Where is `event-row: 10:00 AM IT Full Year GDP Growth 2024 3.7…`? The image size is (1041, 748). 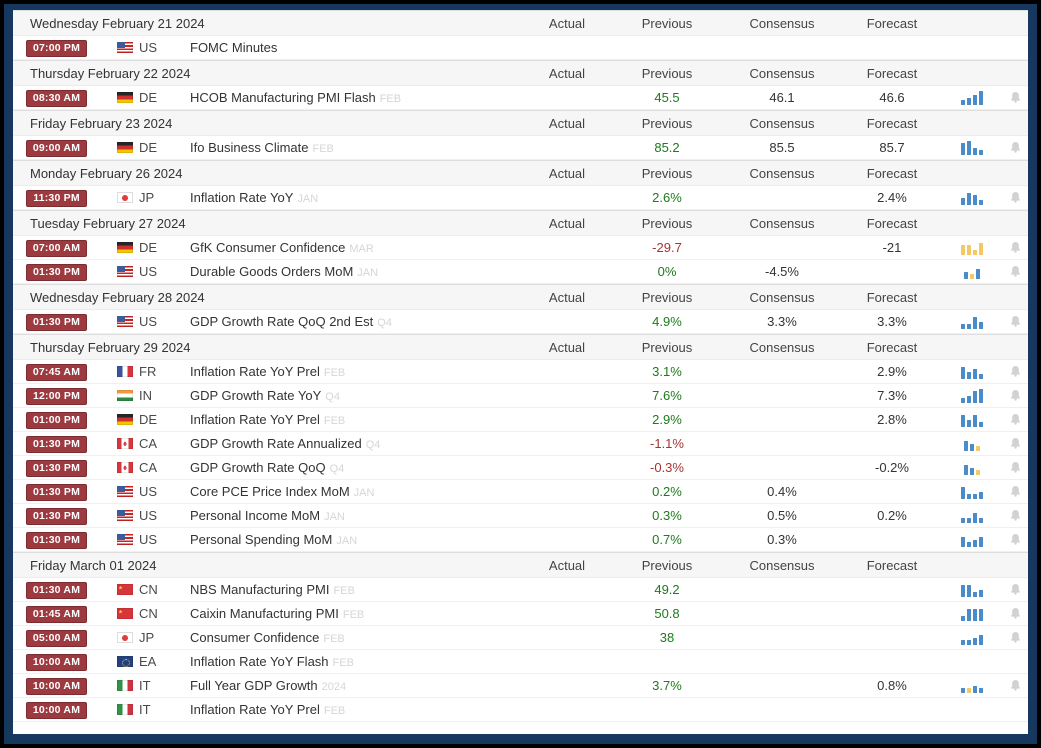
event-row: 10:00 AM IT Full Year GDP Growth 2024 3.7… is located at coordinates (520, 686).